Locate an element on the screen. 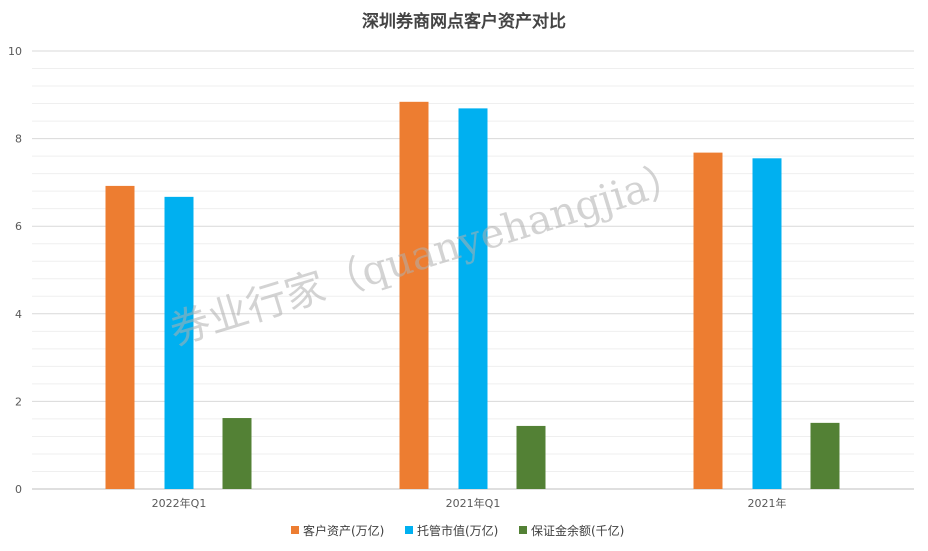 Image resolution: width=928 pixels, height=551 pixels. chart-title: 深圳券商网点客户资产对比 is located at coordinates (464, 21).